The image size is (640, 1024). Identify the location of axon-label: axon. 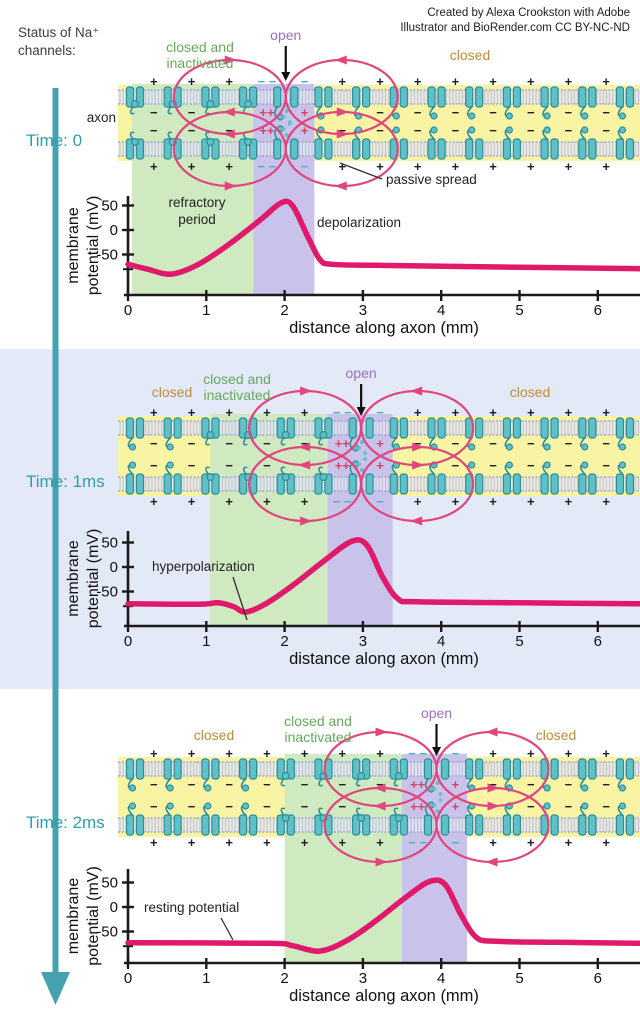
(101, 117).